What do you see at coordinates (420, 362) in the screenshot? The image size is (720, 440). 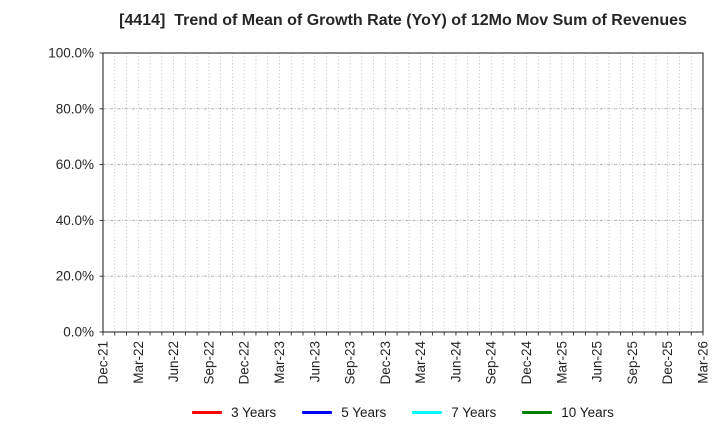 I see `x-tick-label: Mar-24` at bounding box center [420, 362].